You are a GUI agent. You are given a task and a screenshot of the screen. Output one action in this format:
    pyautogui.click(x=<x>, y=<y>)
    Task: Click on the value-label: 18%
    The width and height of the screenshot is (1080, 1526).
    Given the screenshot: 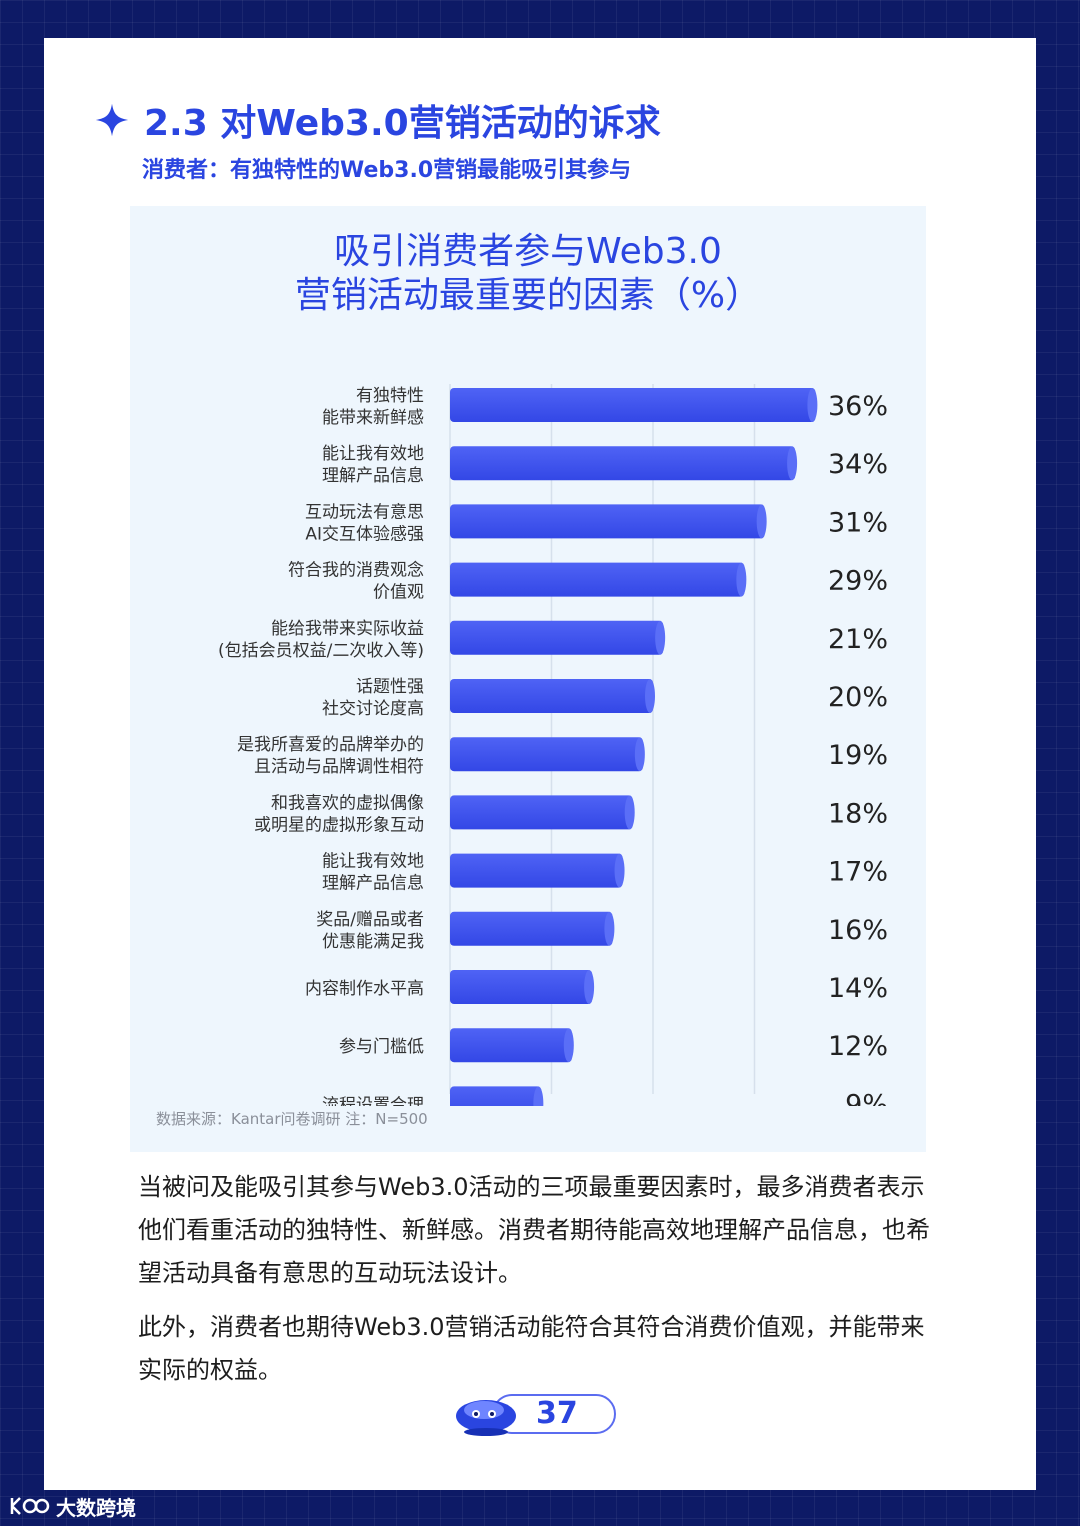 What is the action you would take?
    pyautogui.click(x=858, y=813)
    